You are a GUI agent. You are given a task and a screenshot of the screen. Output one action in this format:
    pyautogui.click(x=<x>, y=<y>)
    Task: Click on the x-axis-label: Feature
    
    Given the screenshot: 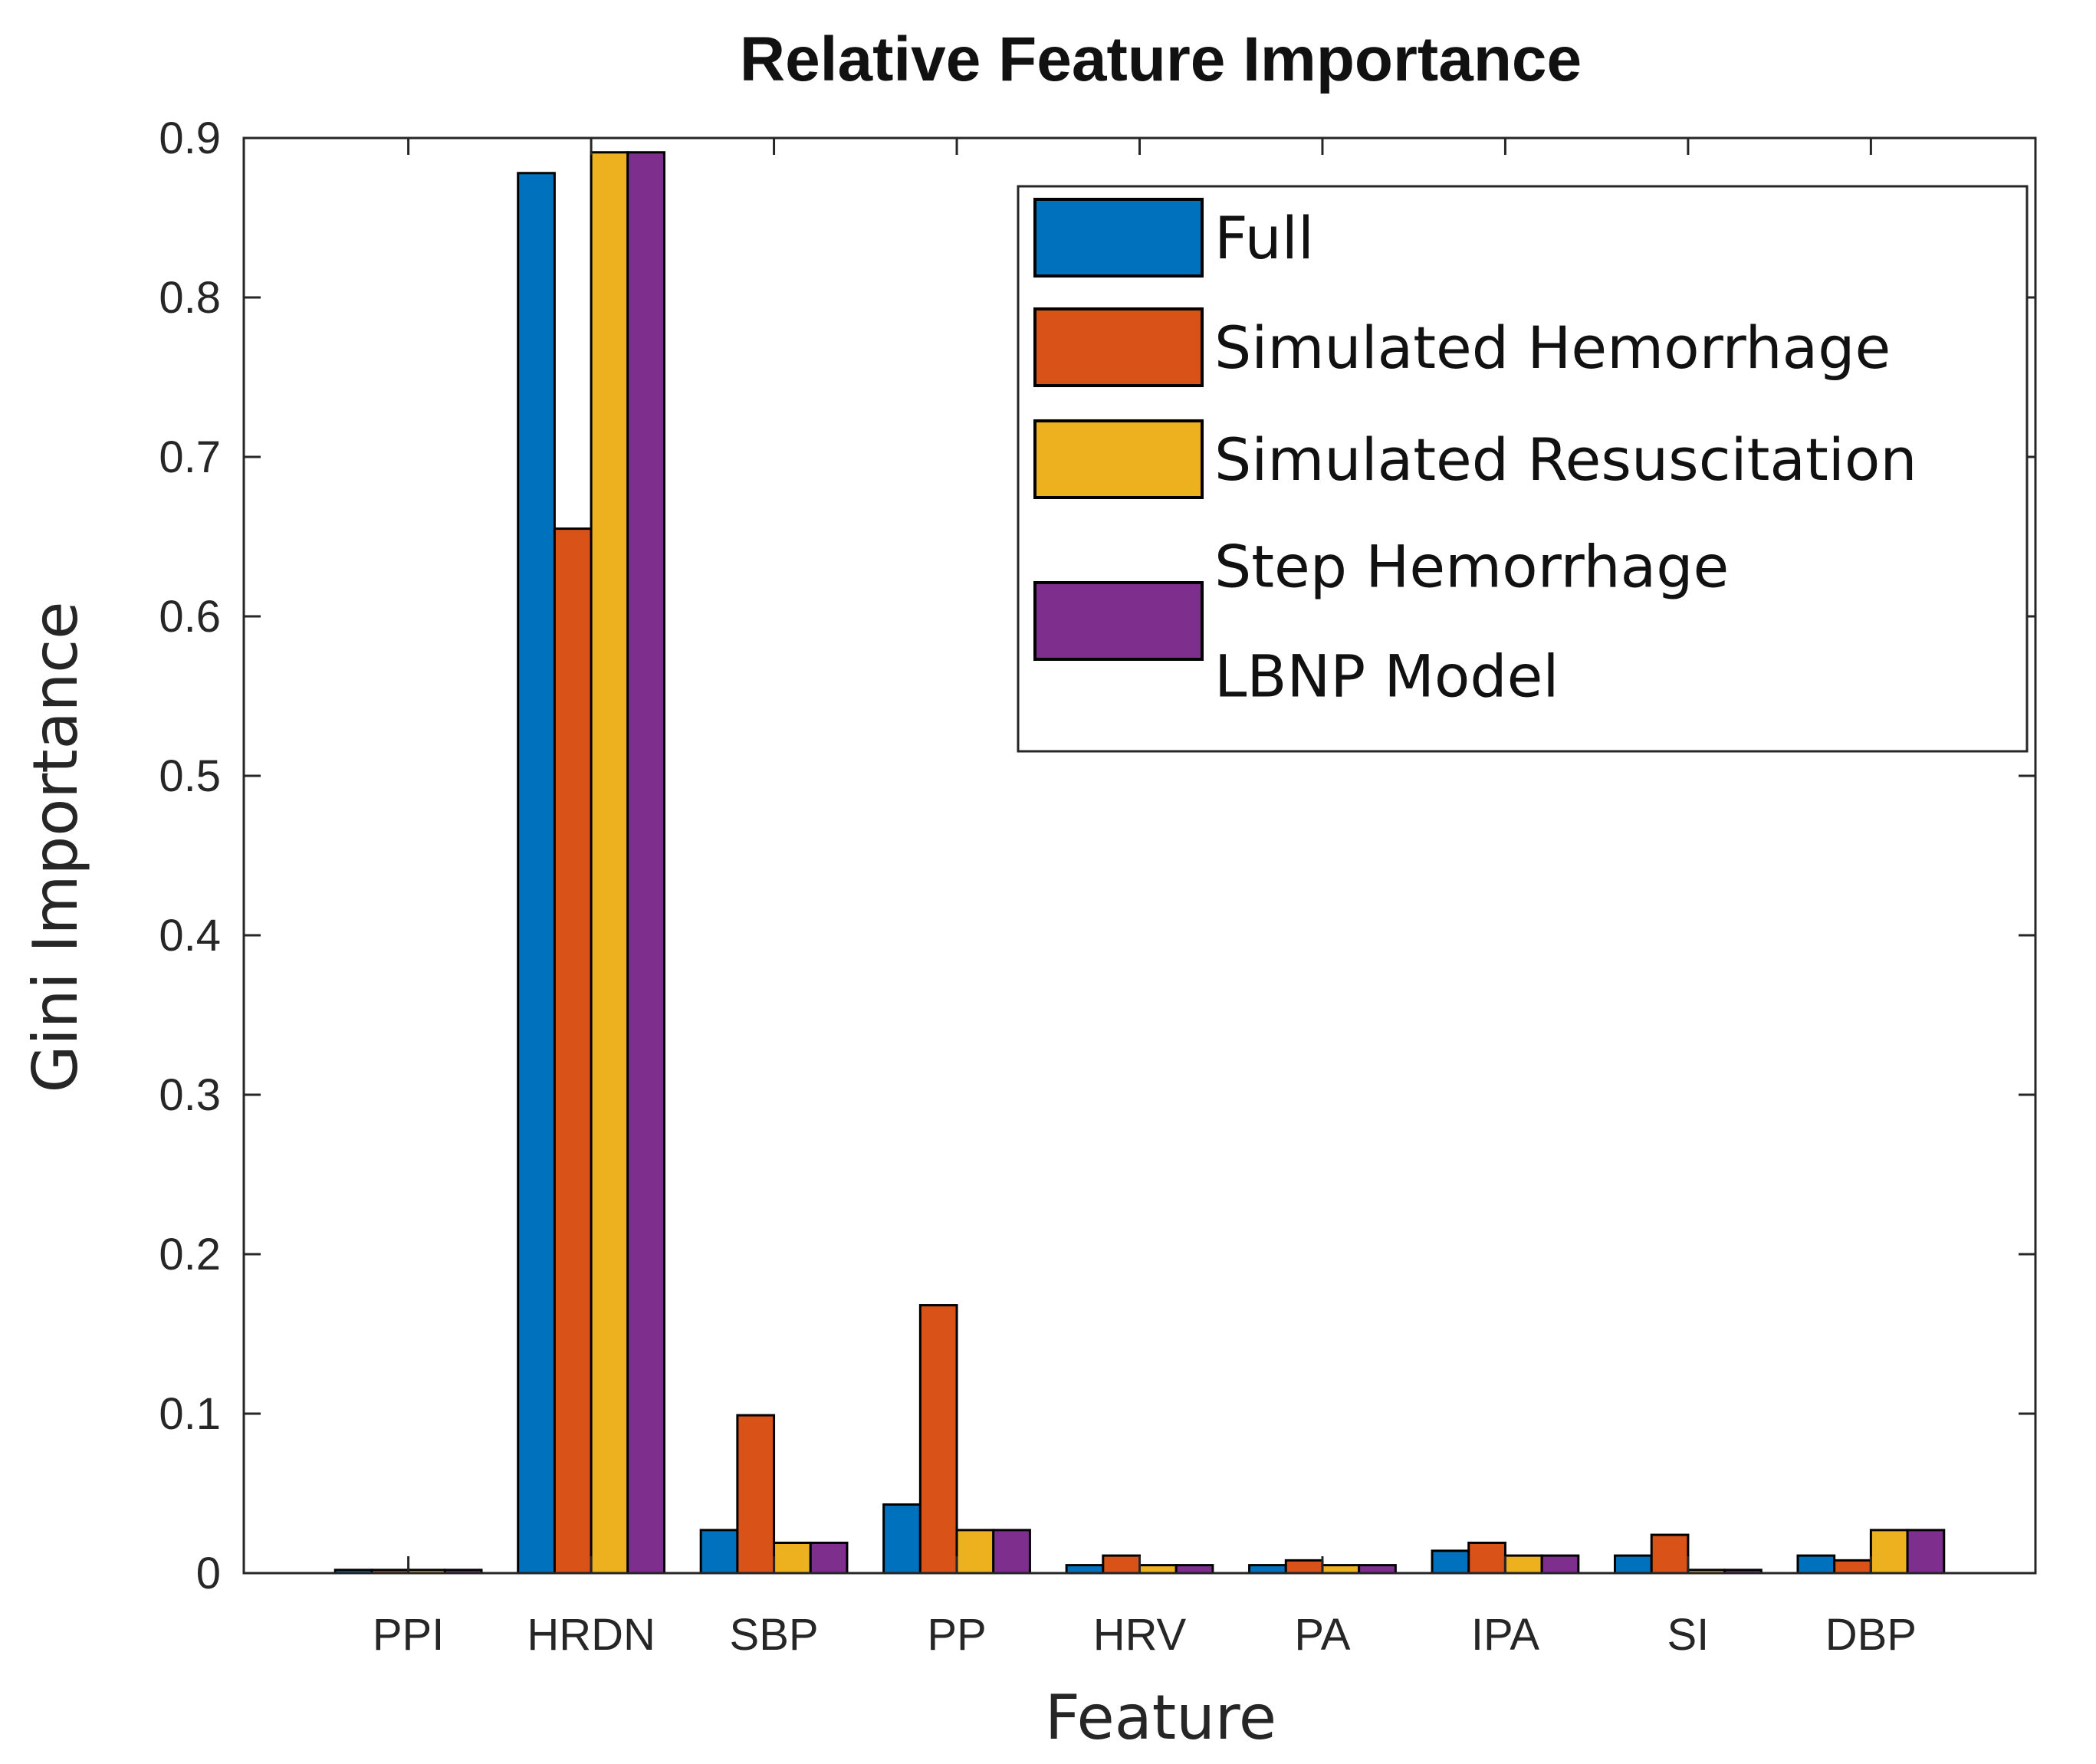 What is the action you would take?
    pyautogui.click(x=1160, y=1717)
    